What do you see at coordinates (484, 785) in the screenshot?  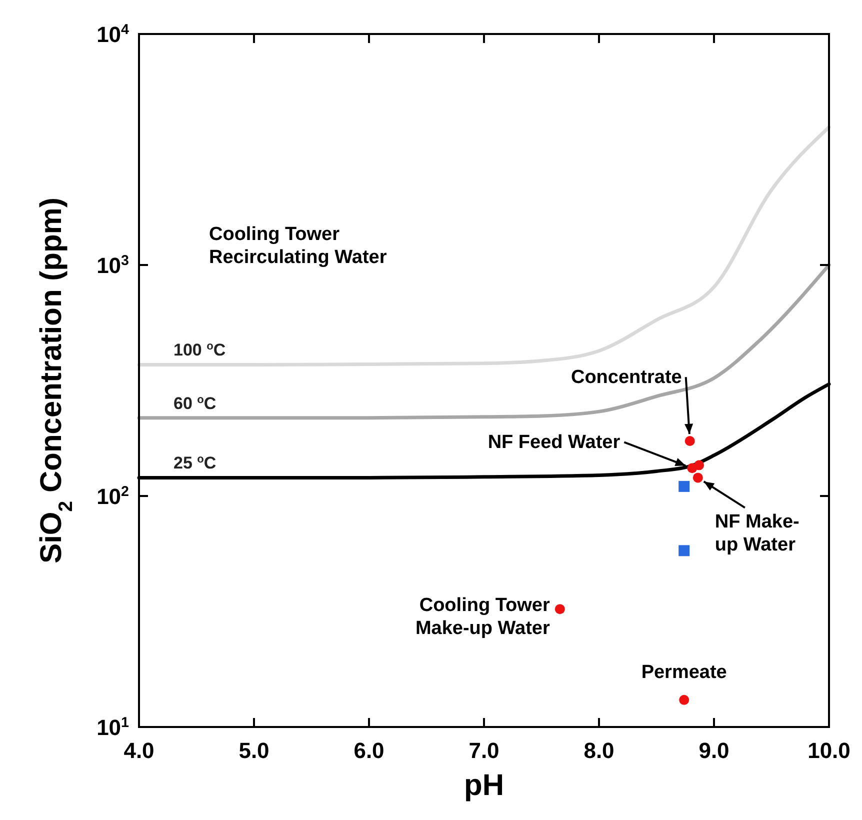 I see `x-axis-title: pH` at bounding box center [484, 785].